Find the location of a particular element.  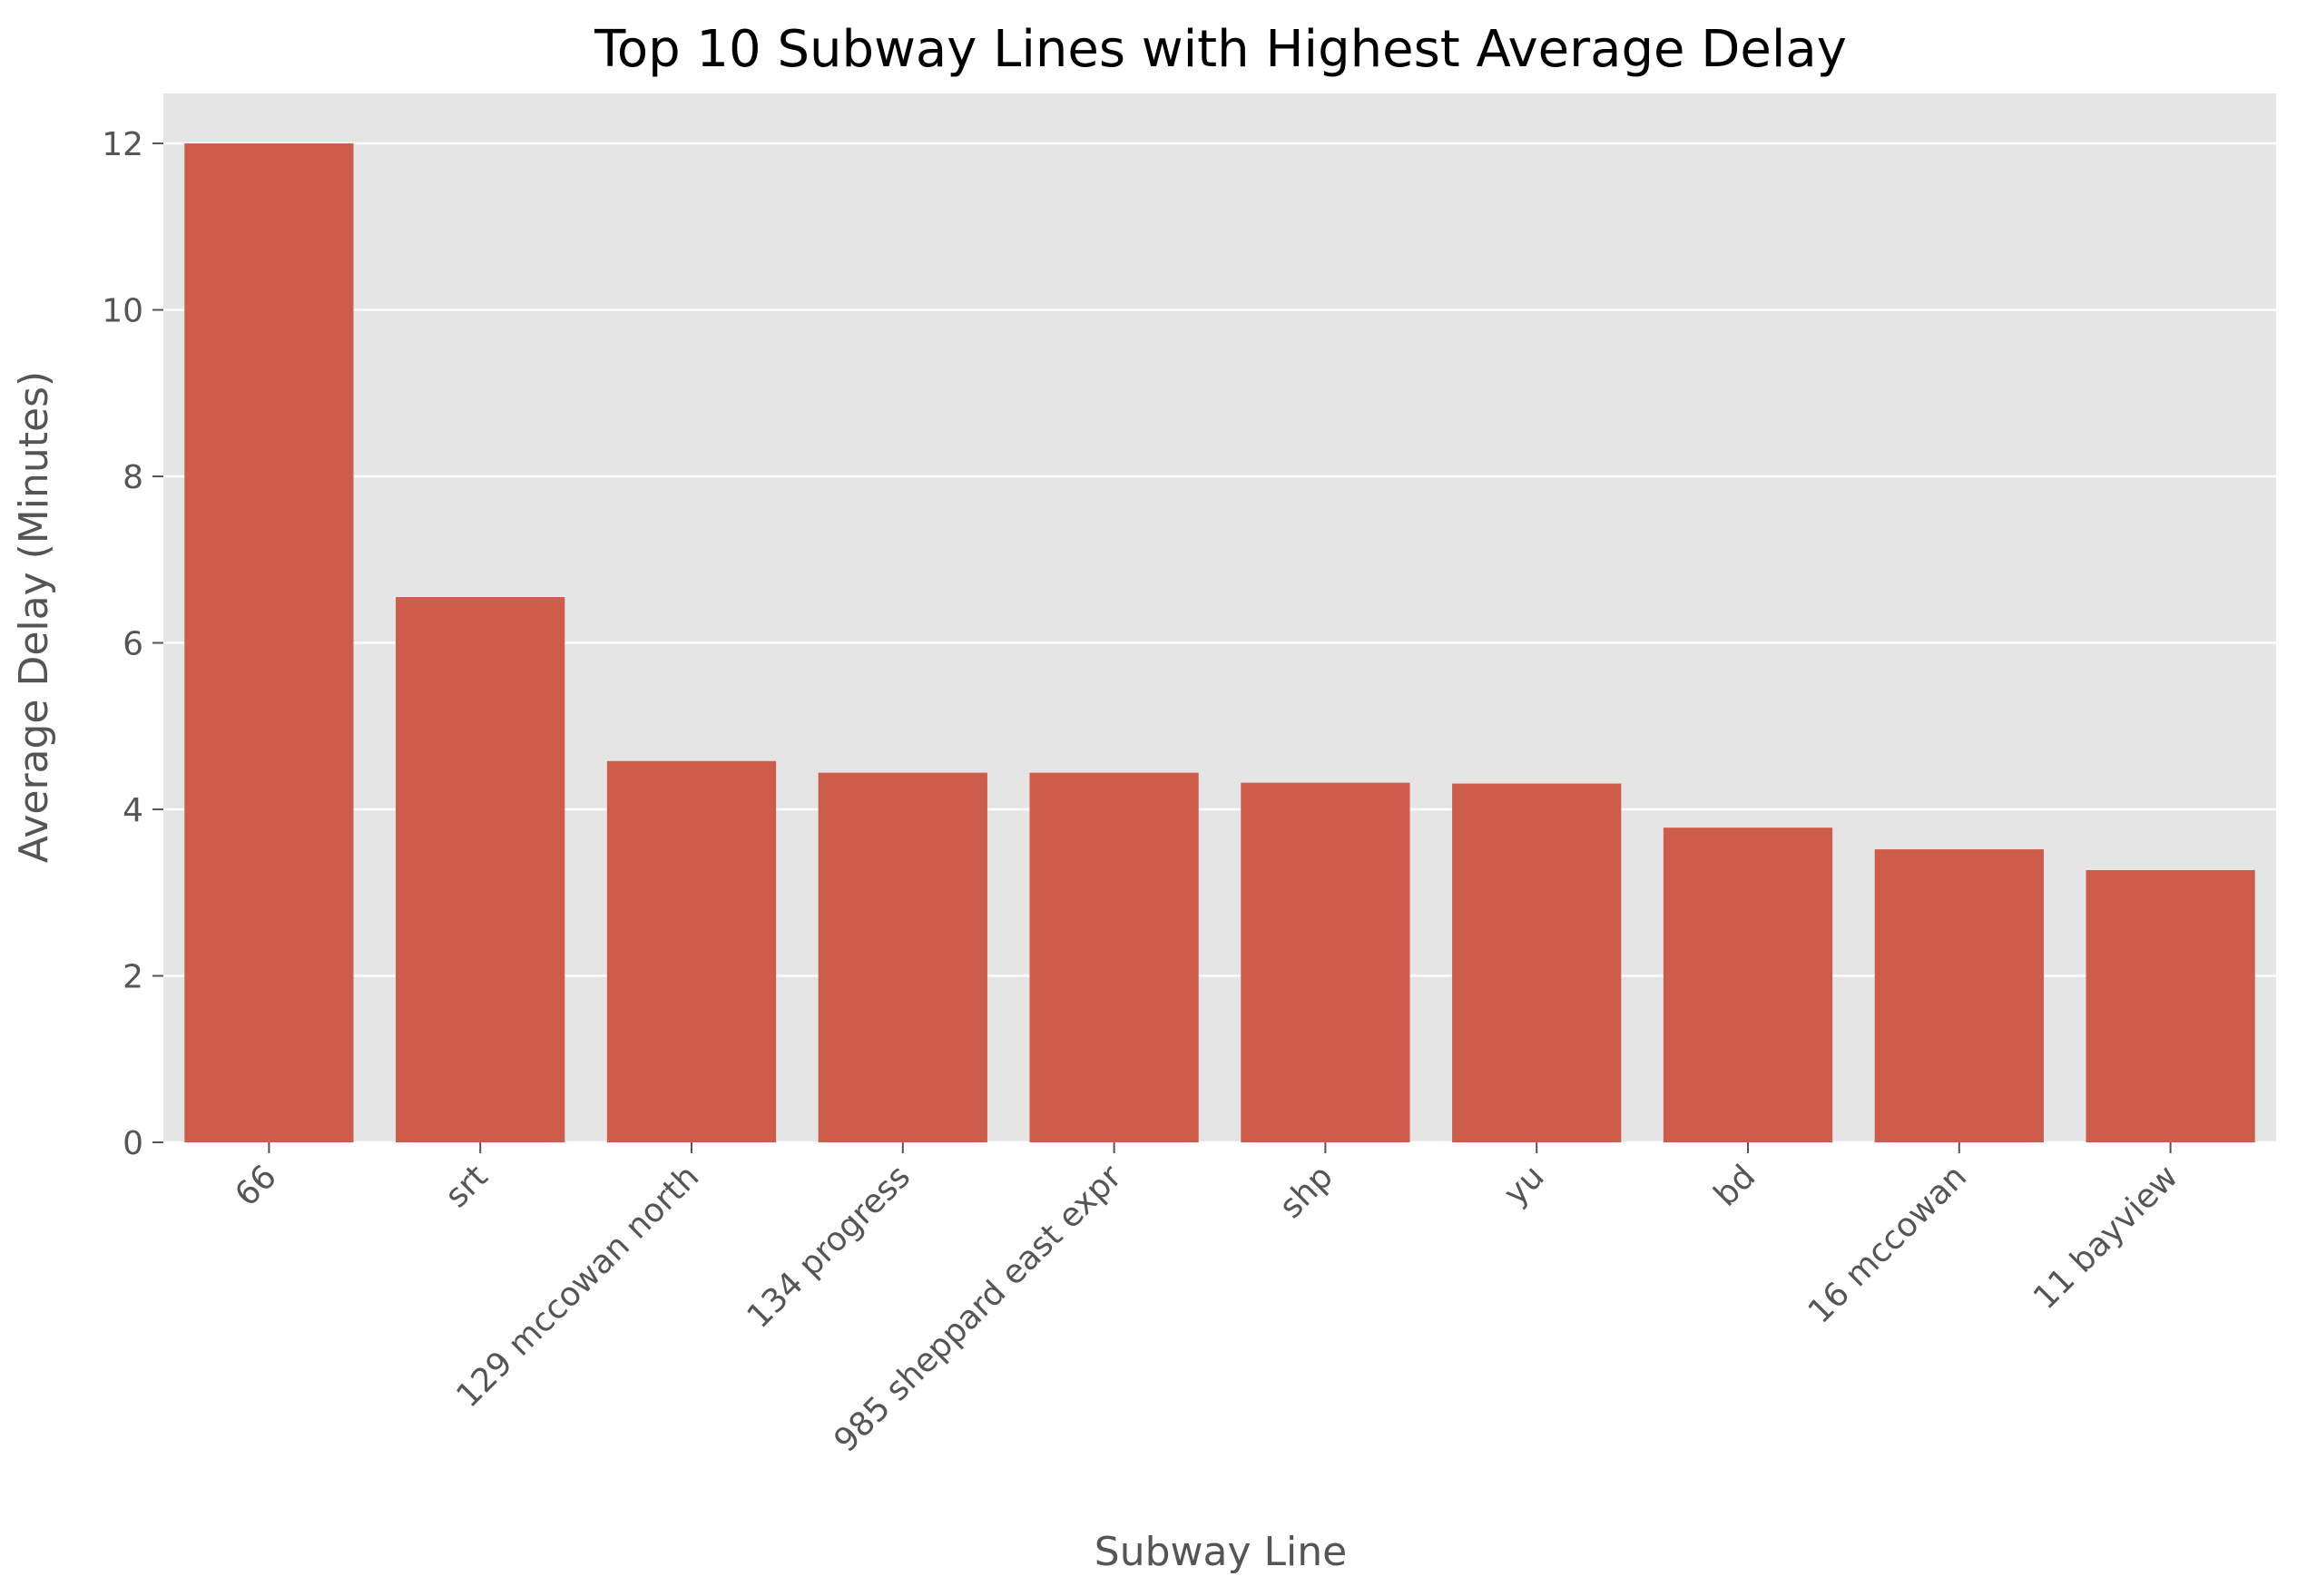

y-tick-label: 6 is located at coordinates (133, 644).